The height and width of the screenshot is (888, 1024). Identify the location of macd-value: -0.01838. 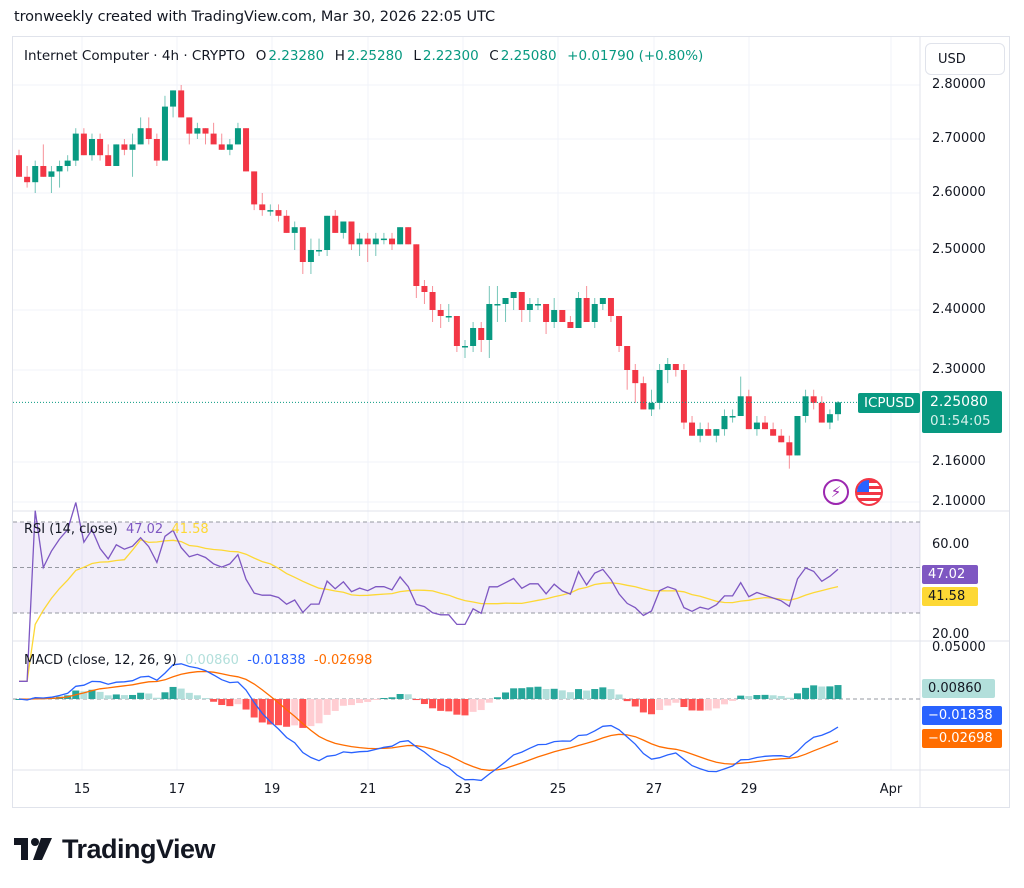
(276, 660).